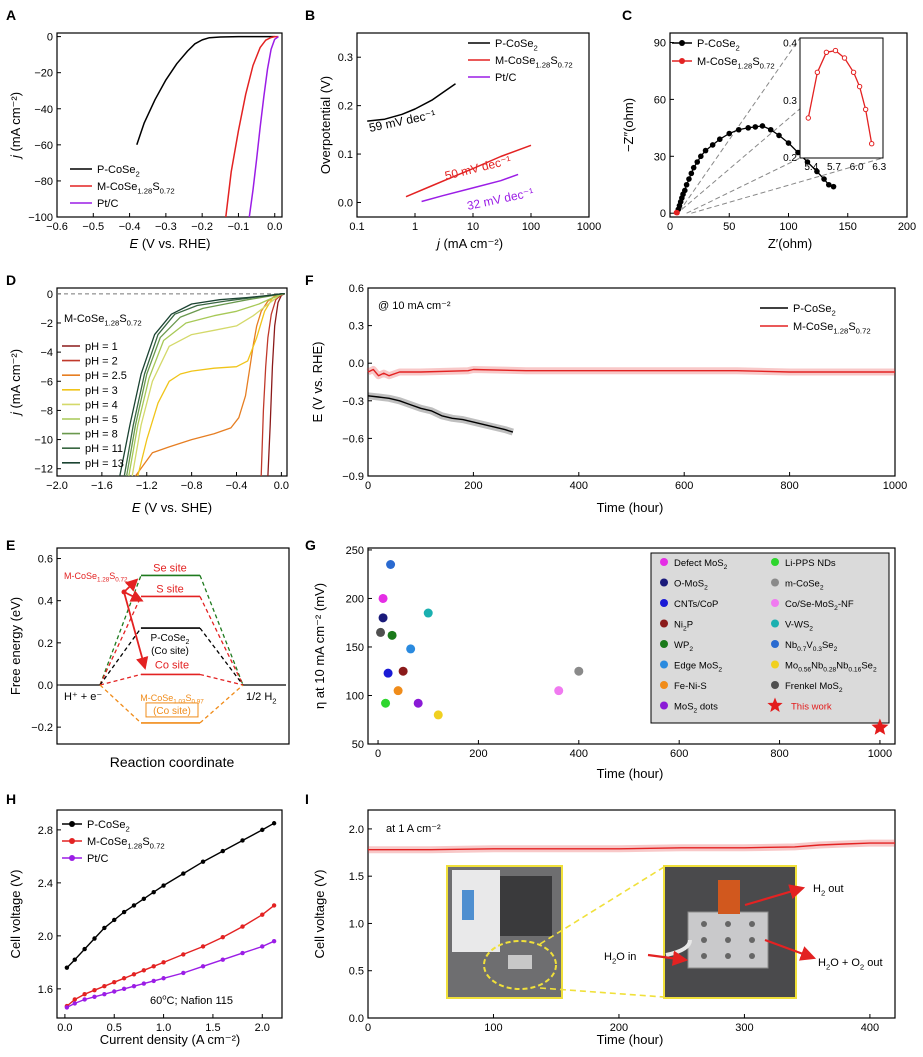 Image resolution: width=923 pixels, height=1057 pixels. What do you see at coordinates (880, 754) in the screenshot?
I see `x-tick-label: 1000` at bounding box center [880, 754].